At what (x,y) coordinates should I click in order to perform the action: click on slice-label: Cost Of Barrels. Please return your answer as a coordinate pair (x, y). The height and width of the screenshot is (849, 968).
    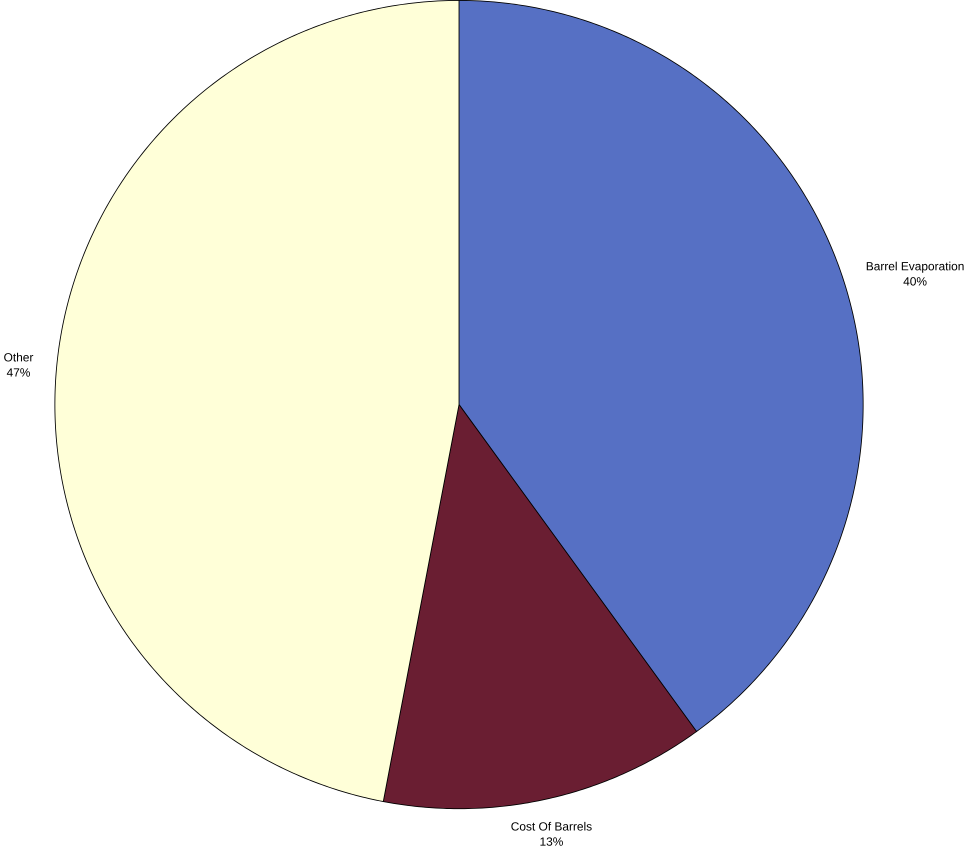
    Looking at the image, I should click on (551, 826).